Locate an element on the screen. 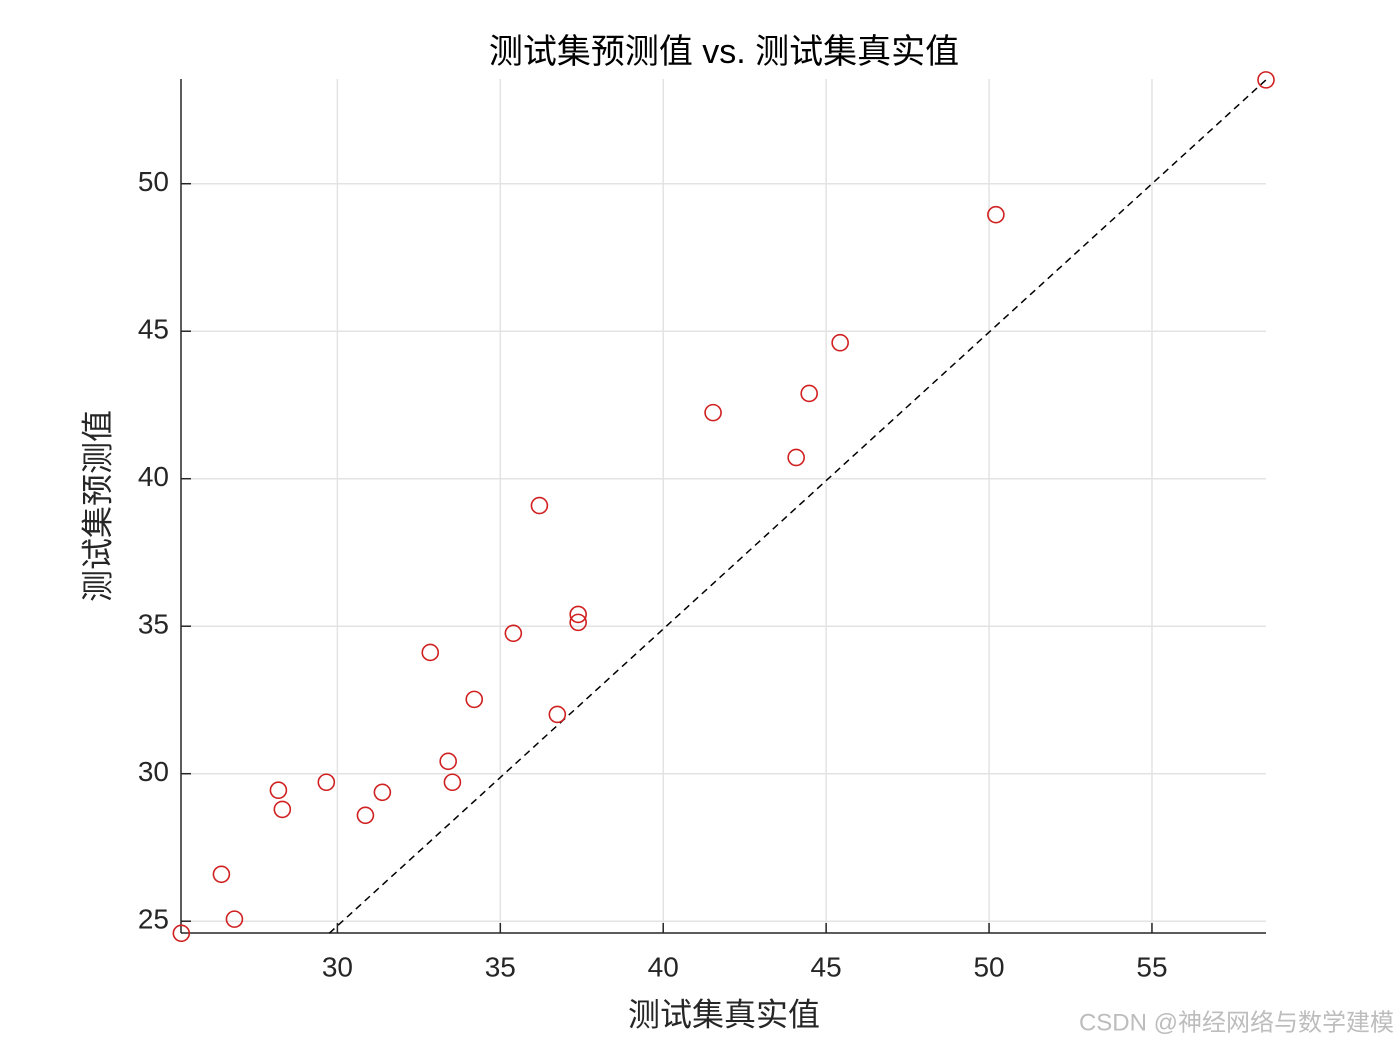  x-tick-label: 35 is located at coordinates (500, 966).